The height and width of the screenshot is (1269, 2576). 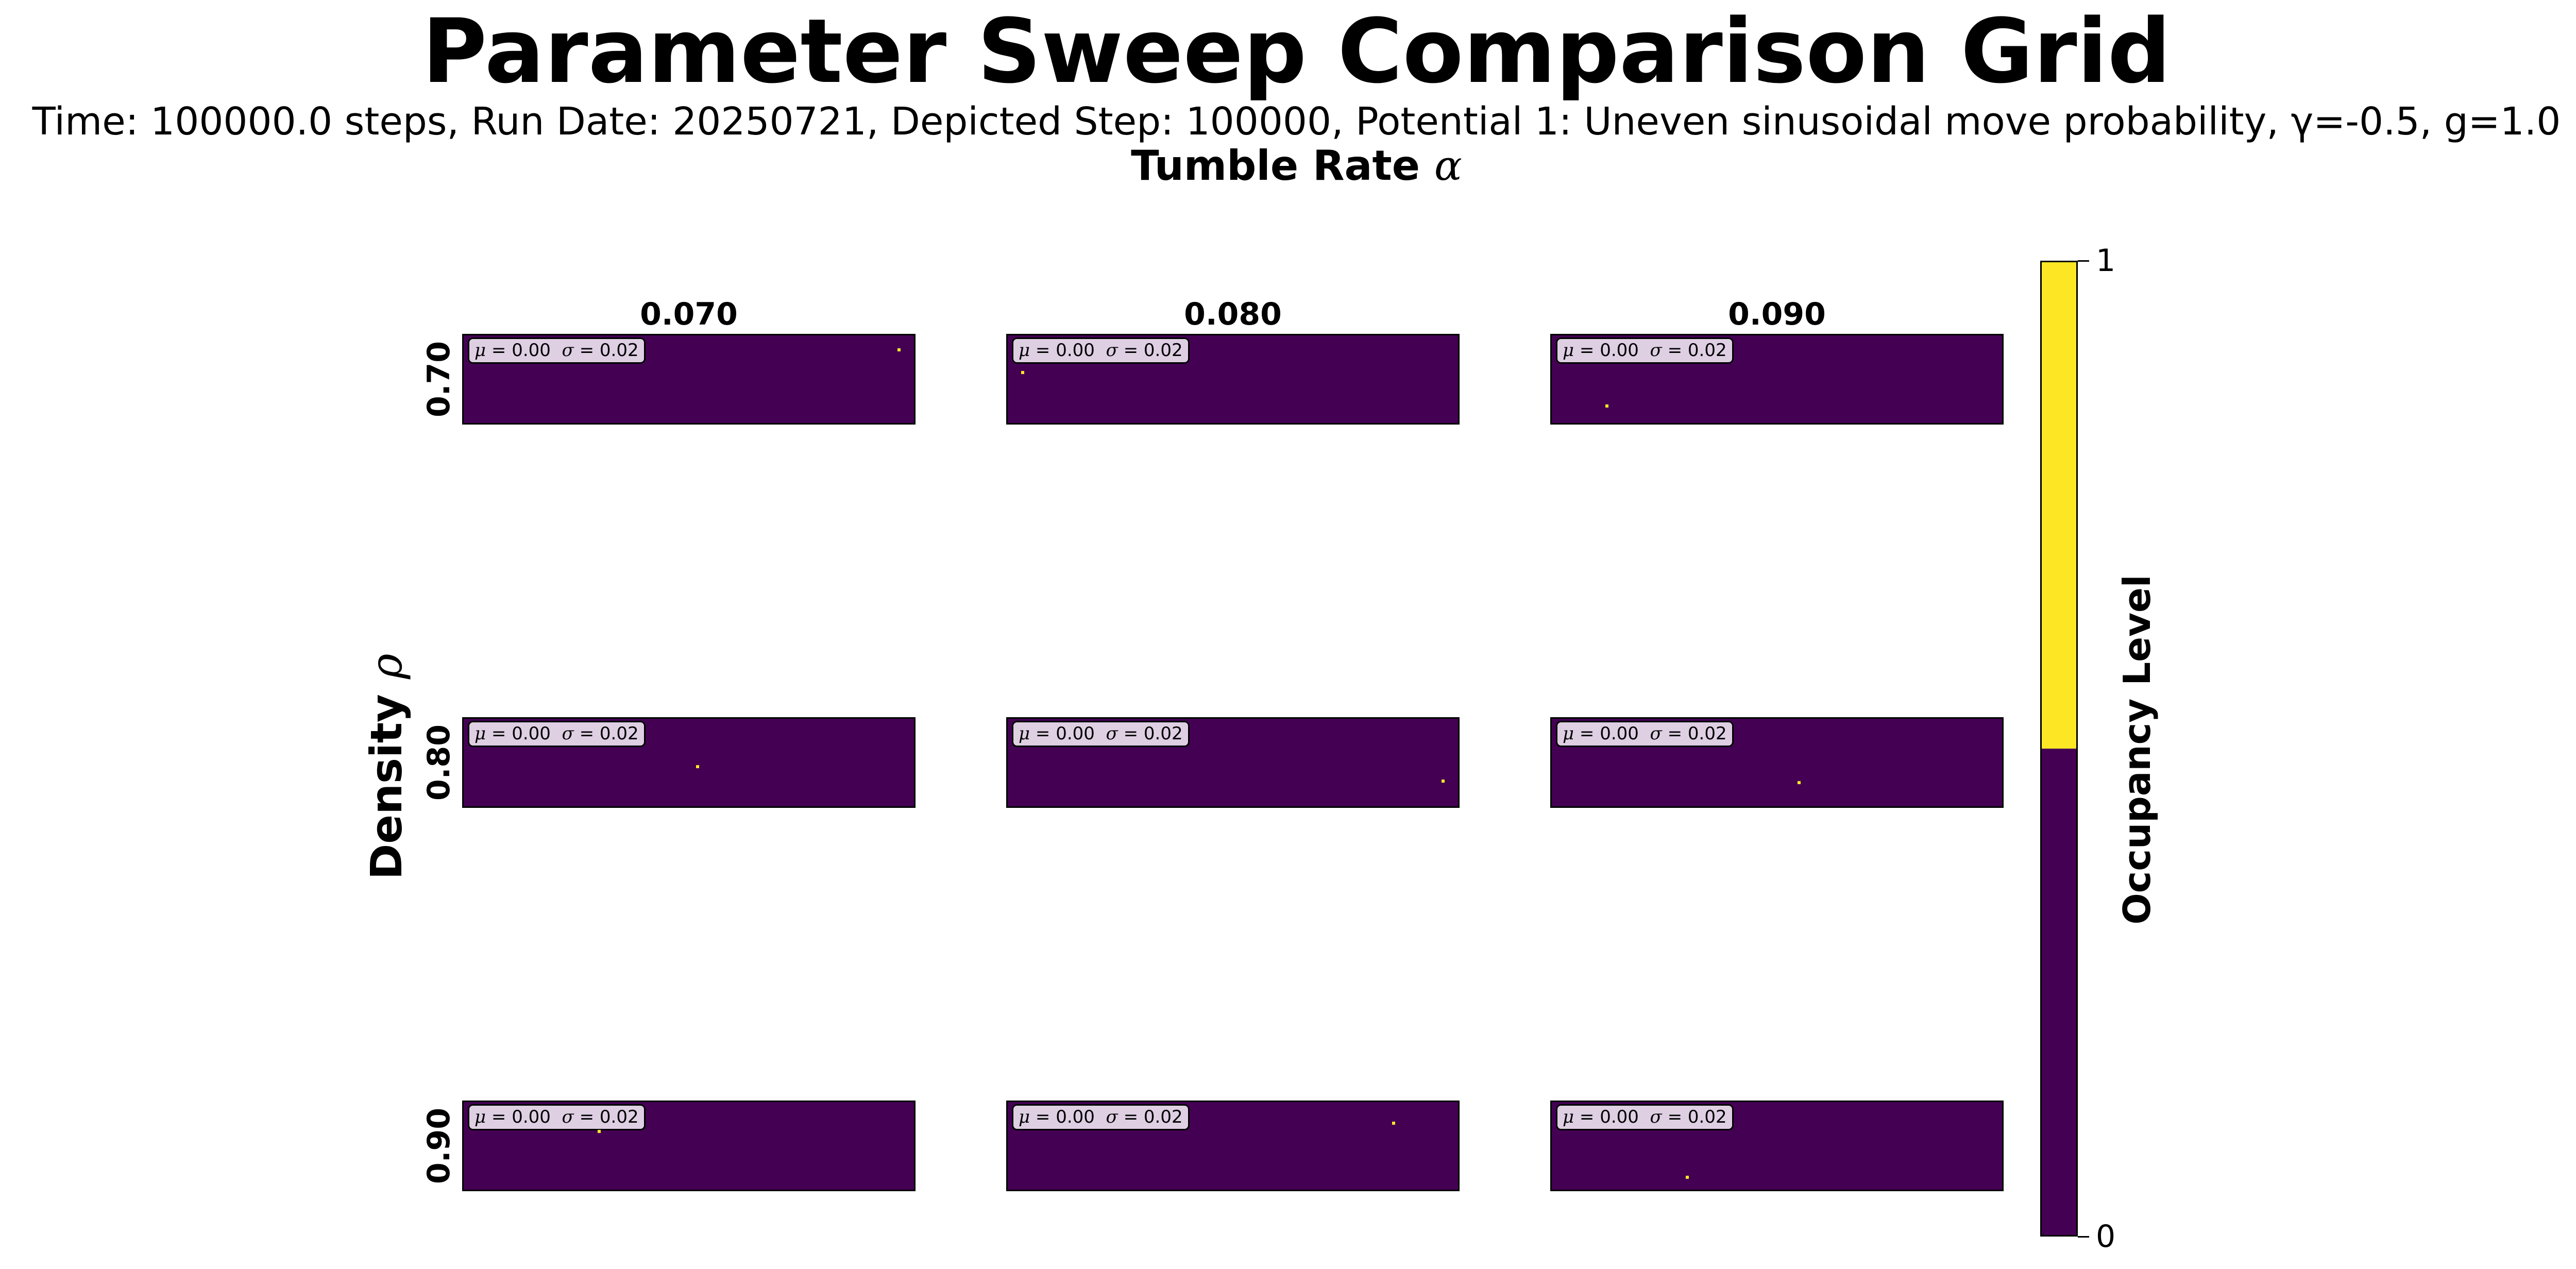 What do you see at coordinates (1777, 314) in the screenshot?
I see `column-label: 0.090` at bounding box center [1777, 314].